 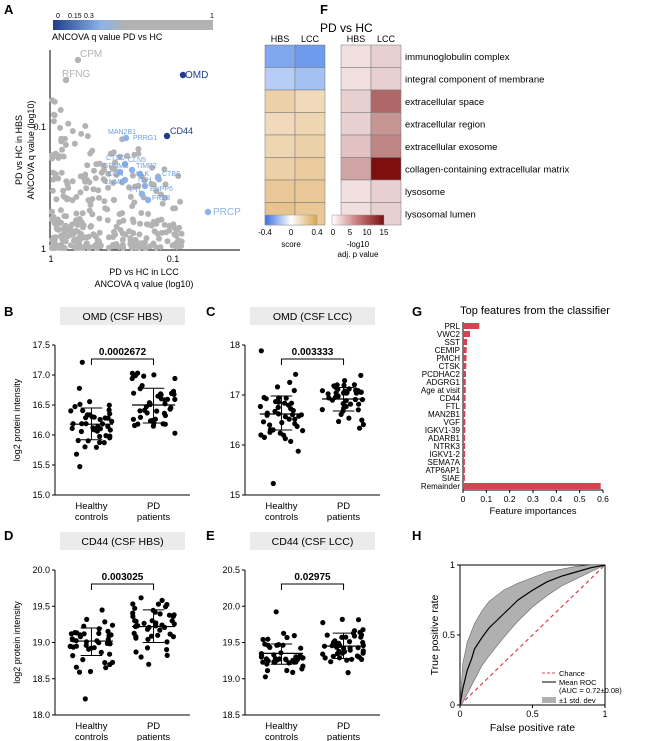 What do you see at coordinates (146, 166) in the screenshot?
I see `label-timp2: TIMP2` at bounding box center [146, 166].